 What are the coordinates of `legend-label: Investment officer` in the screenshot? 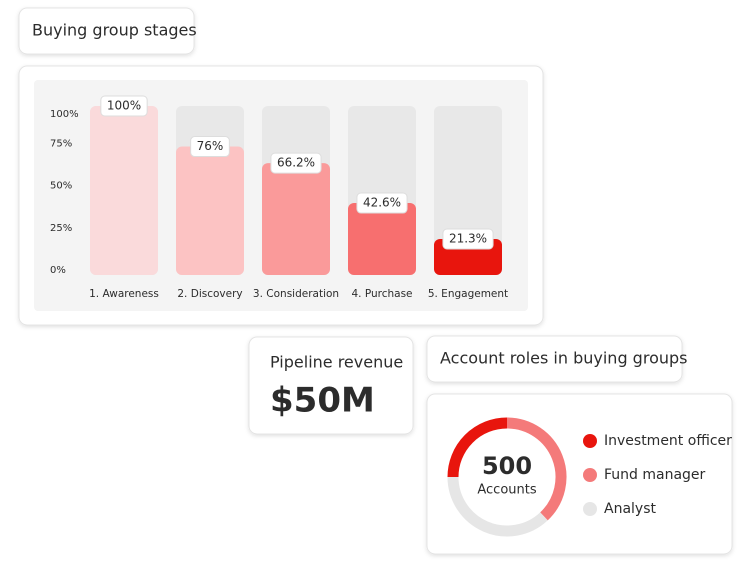 It's located at (668, 441).